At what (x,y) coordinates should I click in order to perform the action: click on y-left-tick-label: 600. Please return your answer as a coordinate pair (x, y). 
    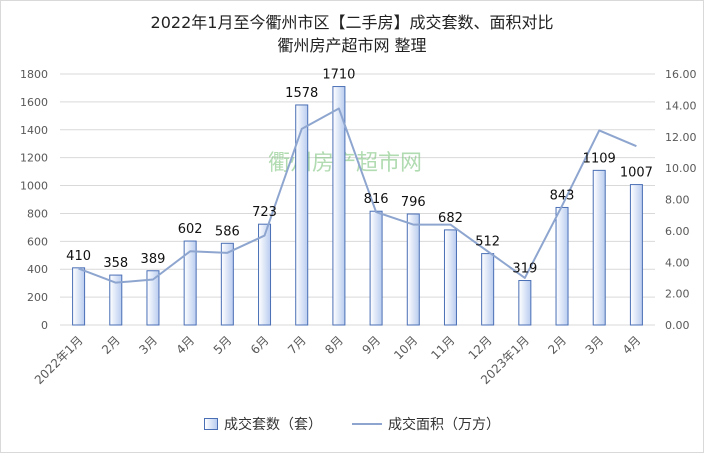
    Looking at the image, I should click on (37, 241).